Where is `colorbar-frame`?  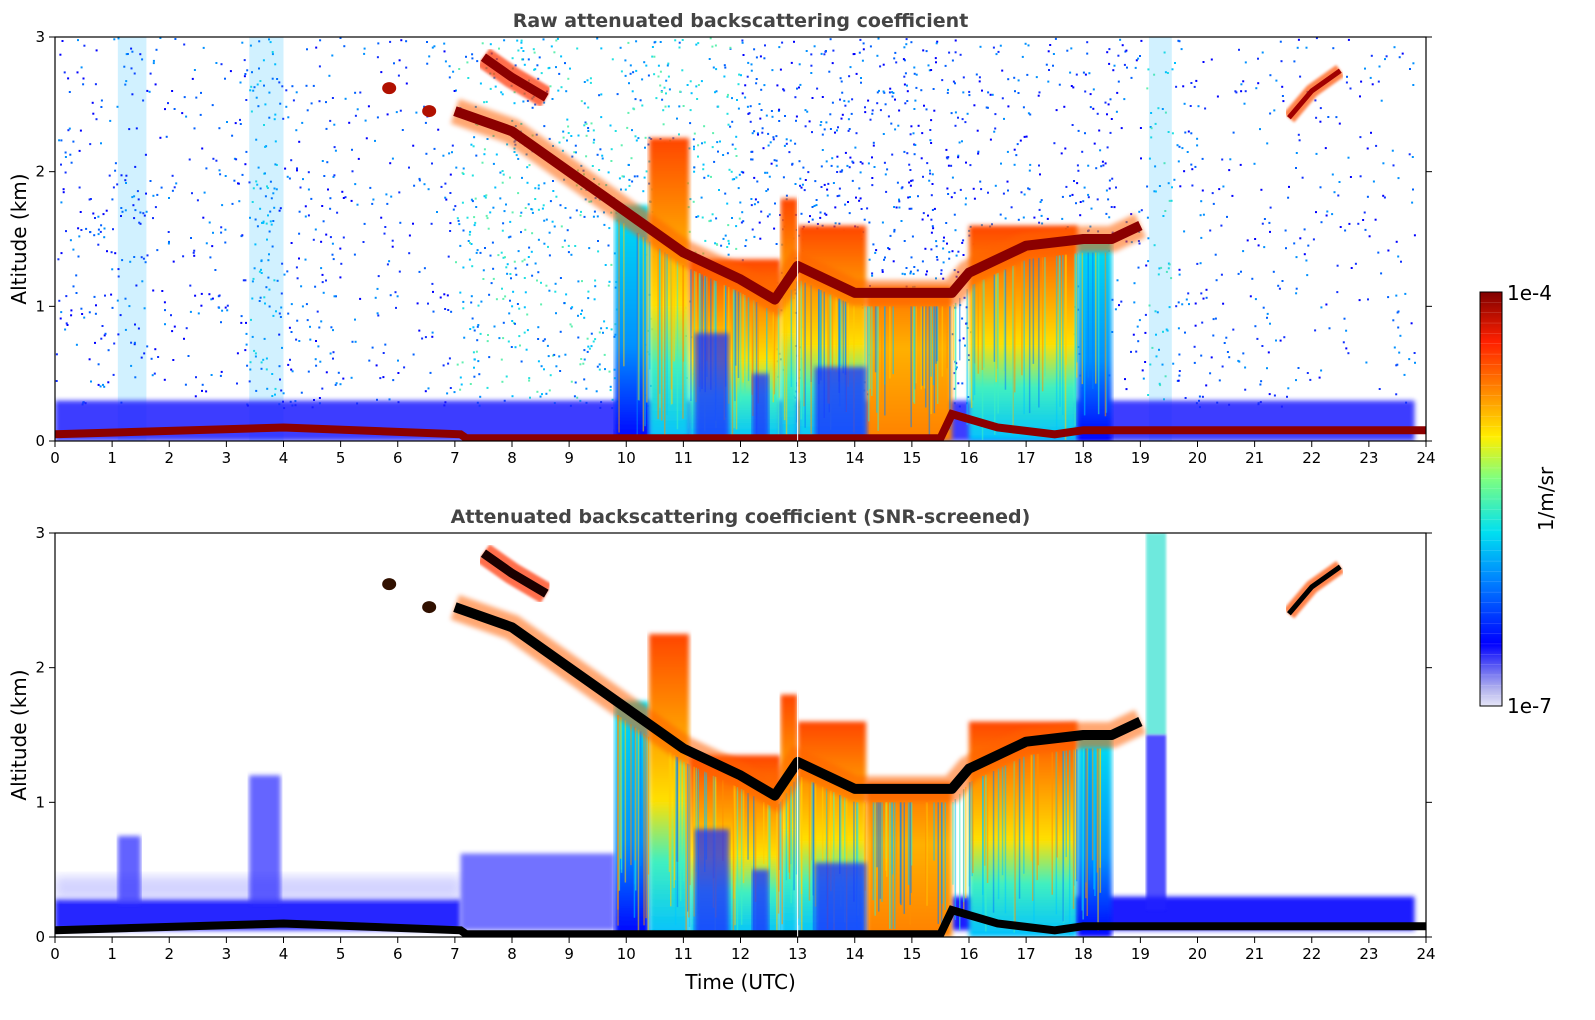 colorbar-frame is located at coordinates (1491, 499).